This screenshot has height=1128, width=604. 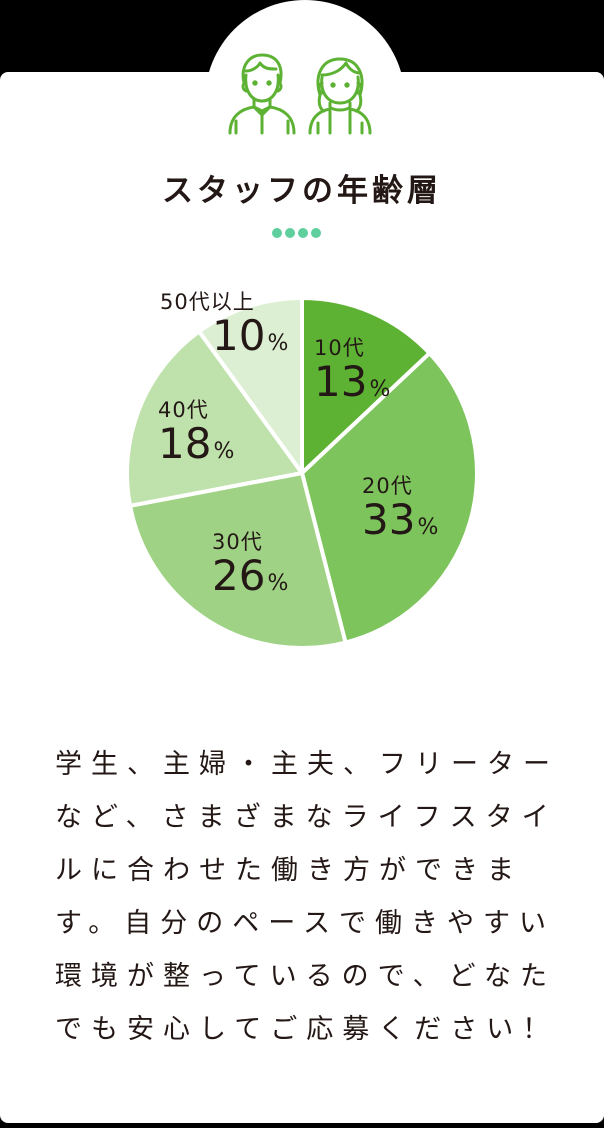 I want to click on slice-percent: 13%, so click(x=352, y=381).